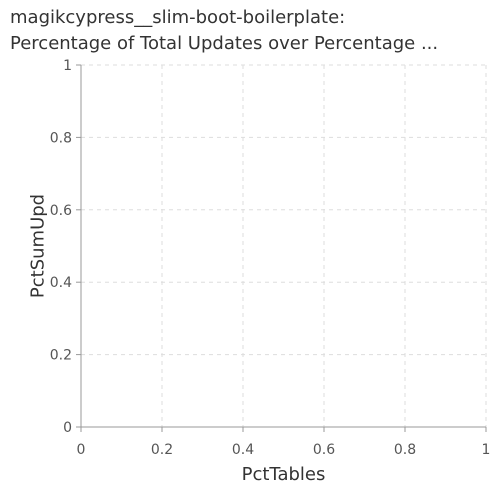 Image resolution: width=500 pixels, height=500 pixels. Describe the element at coordinates (61, 283) in the screenshot. I see `y-tick-label: 0.4` at that location.